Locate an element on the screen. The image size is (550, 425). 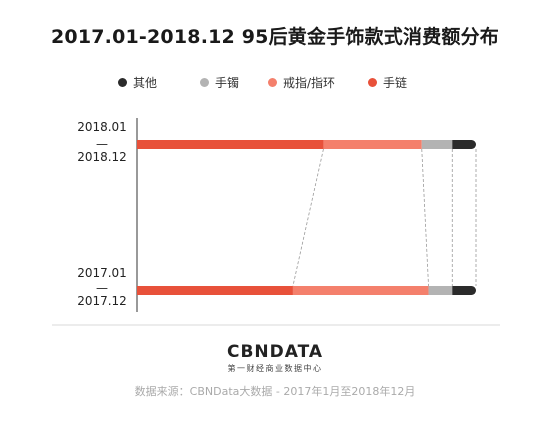
legend-item-1: 手镯 is located at coordinates (219, 82).